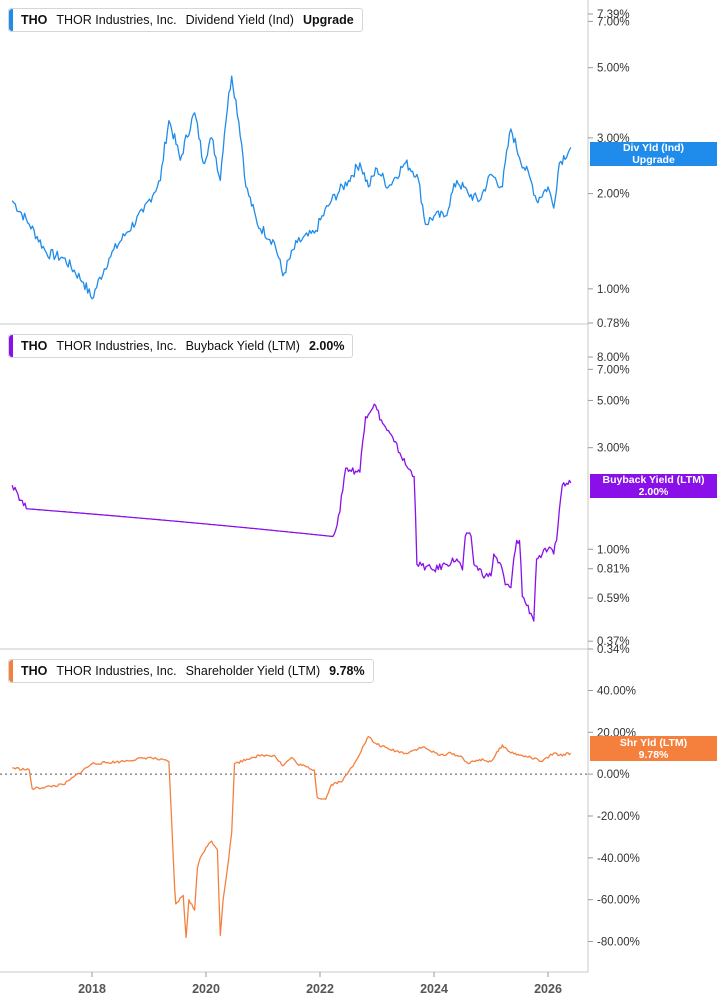 The width and height of the screenshot is (717, 1005). I want to click on flag-line-2: Upgrade, so click(653, 160).